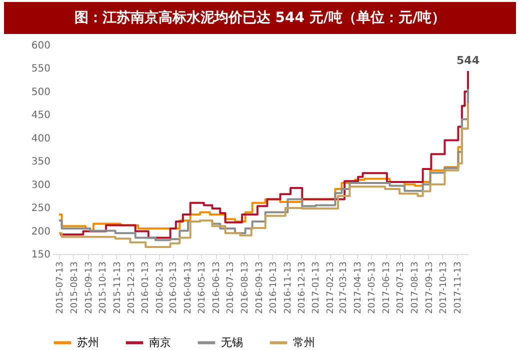 The height and width of the screenshot is (350, 520). I want to click on x-tick-label: 2017-04-13, so click(359, 288).